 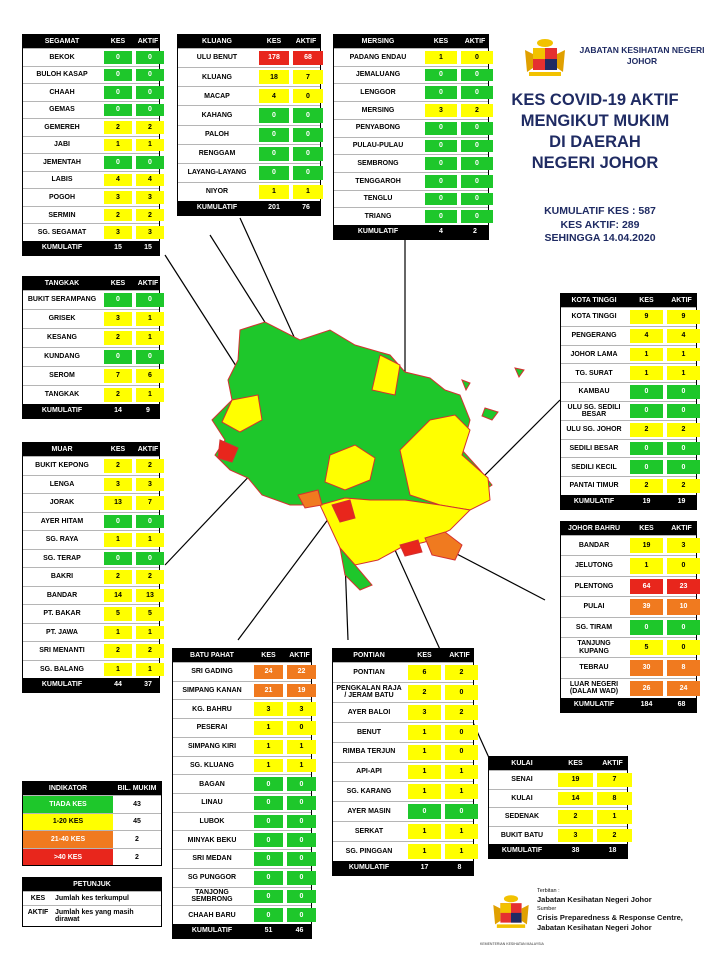 I want to click on map-region-yellow-west, so click(x=242, y=413).